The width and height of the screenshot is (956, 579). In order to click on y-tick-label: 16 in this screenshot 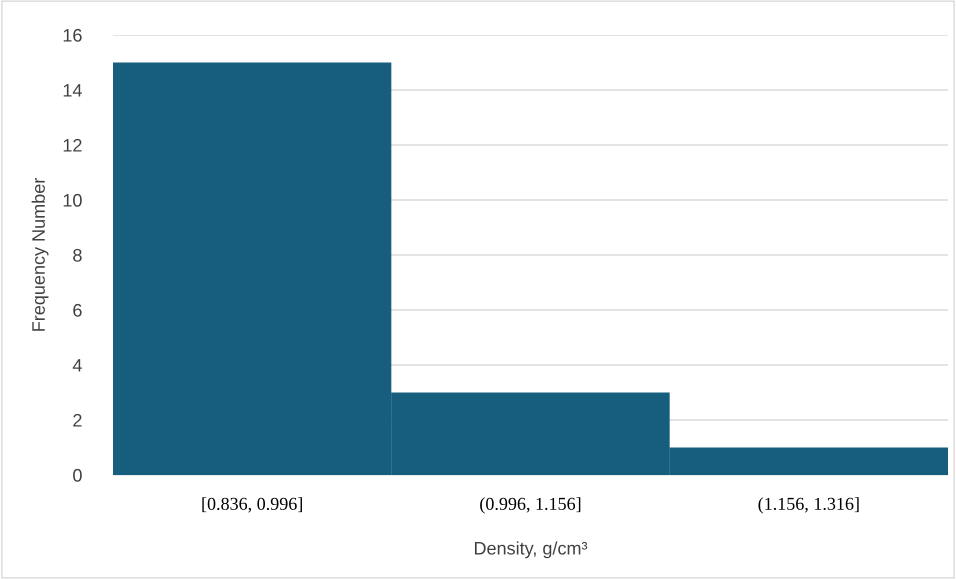, I will do `click(73, 35)`.